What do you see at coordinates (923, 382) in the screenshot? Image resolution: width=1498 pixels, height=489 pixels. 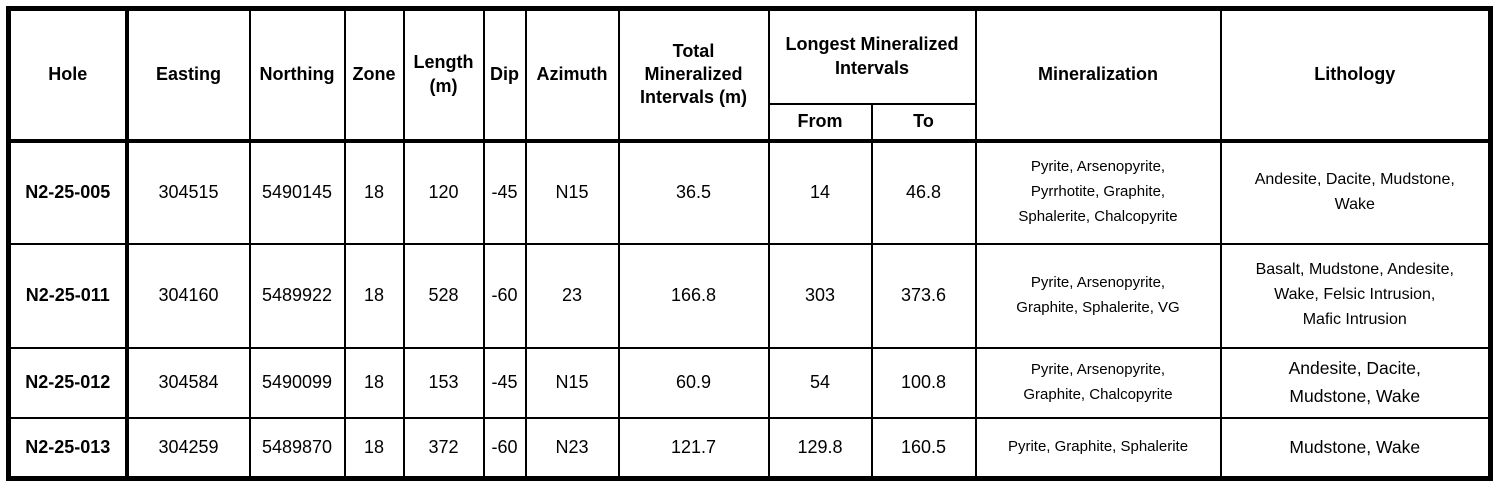 I see `cell-to: 100.8` at bounding box center [923, 382].